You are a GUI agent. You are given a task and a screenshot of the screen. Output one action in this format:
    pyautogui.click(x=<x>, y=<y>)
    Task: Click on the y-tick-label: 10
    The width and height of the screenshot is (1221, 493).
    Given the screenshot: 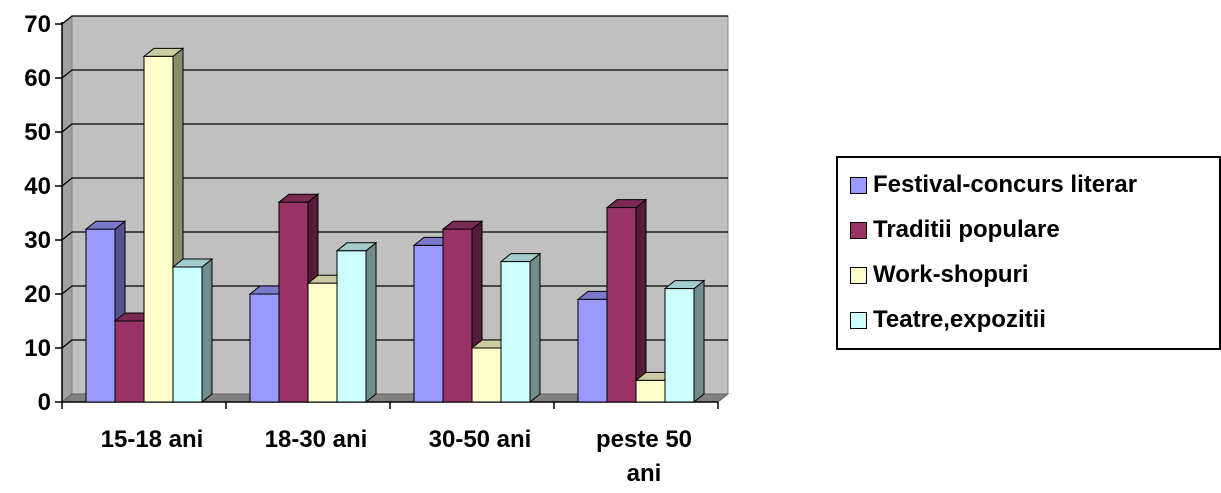 What is the action you would take?
    pyautogui.click(x=37, y=348)
    